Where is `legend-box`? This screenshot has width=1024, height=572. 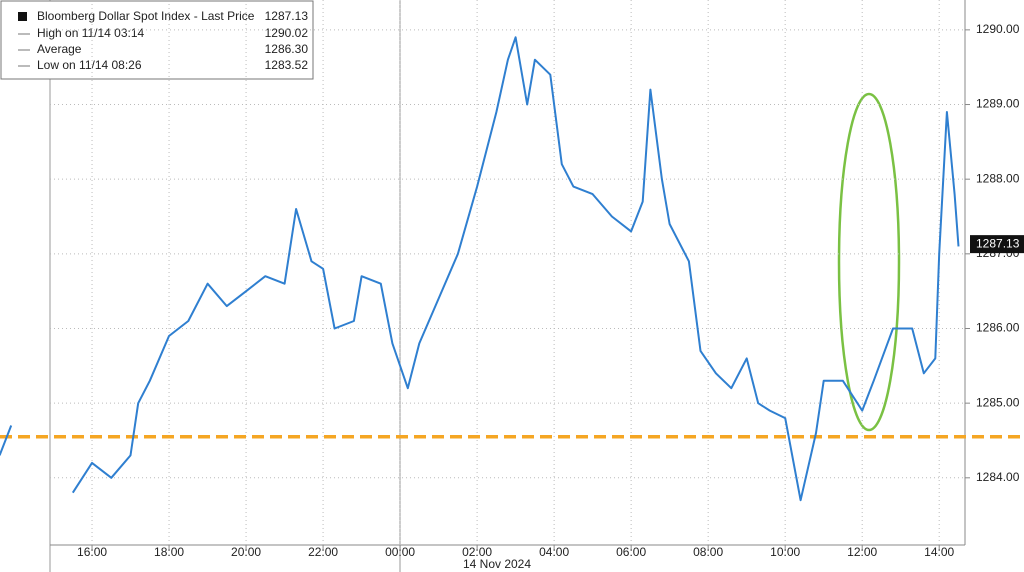 legend-box is located at coordinates (157, 40).